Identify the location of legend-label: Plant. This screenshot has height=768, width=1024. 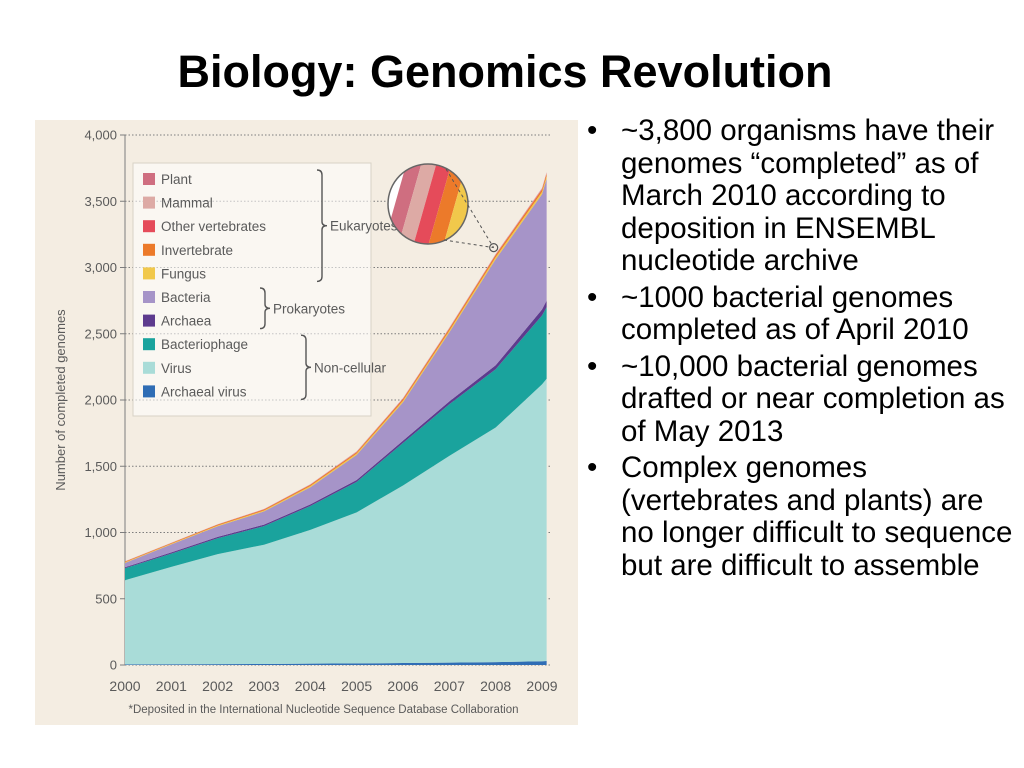
(176, 179).